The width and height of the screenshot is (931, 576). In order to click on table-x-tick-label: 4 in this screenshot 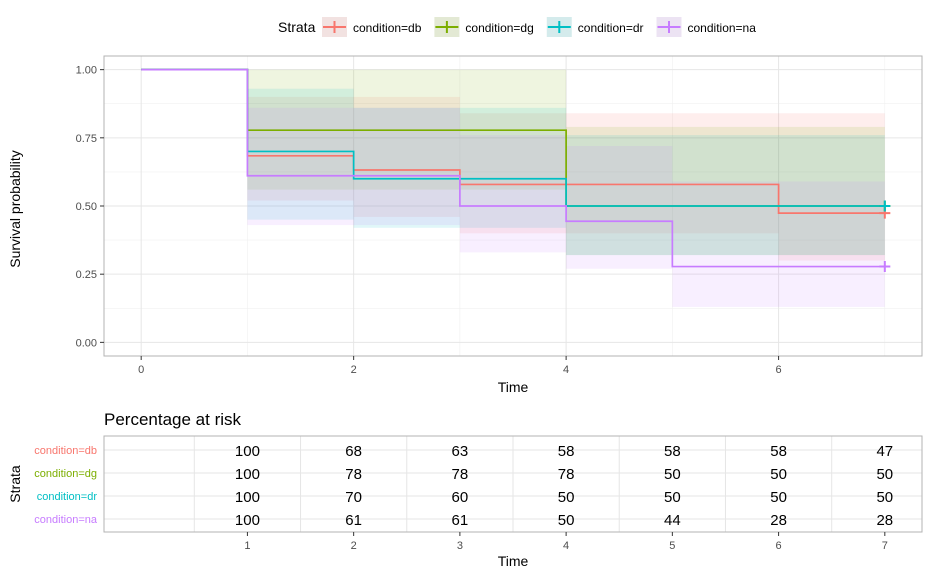, I will do `click(566, 546)`.